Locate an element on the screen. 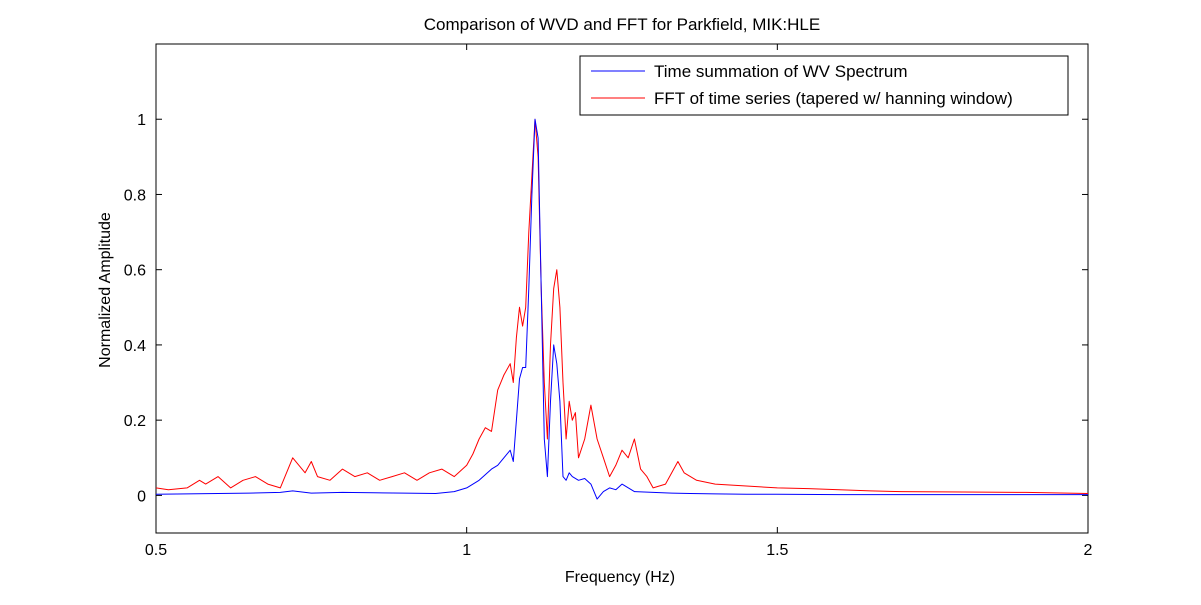 This screenshot has height=605, width=1201. x-tick-label: 0.5 is located at coordinates (156, 550).